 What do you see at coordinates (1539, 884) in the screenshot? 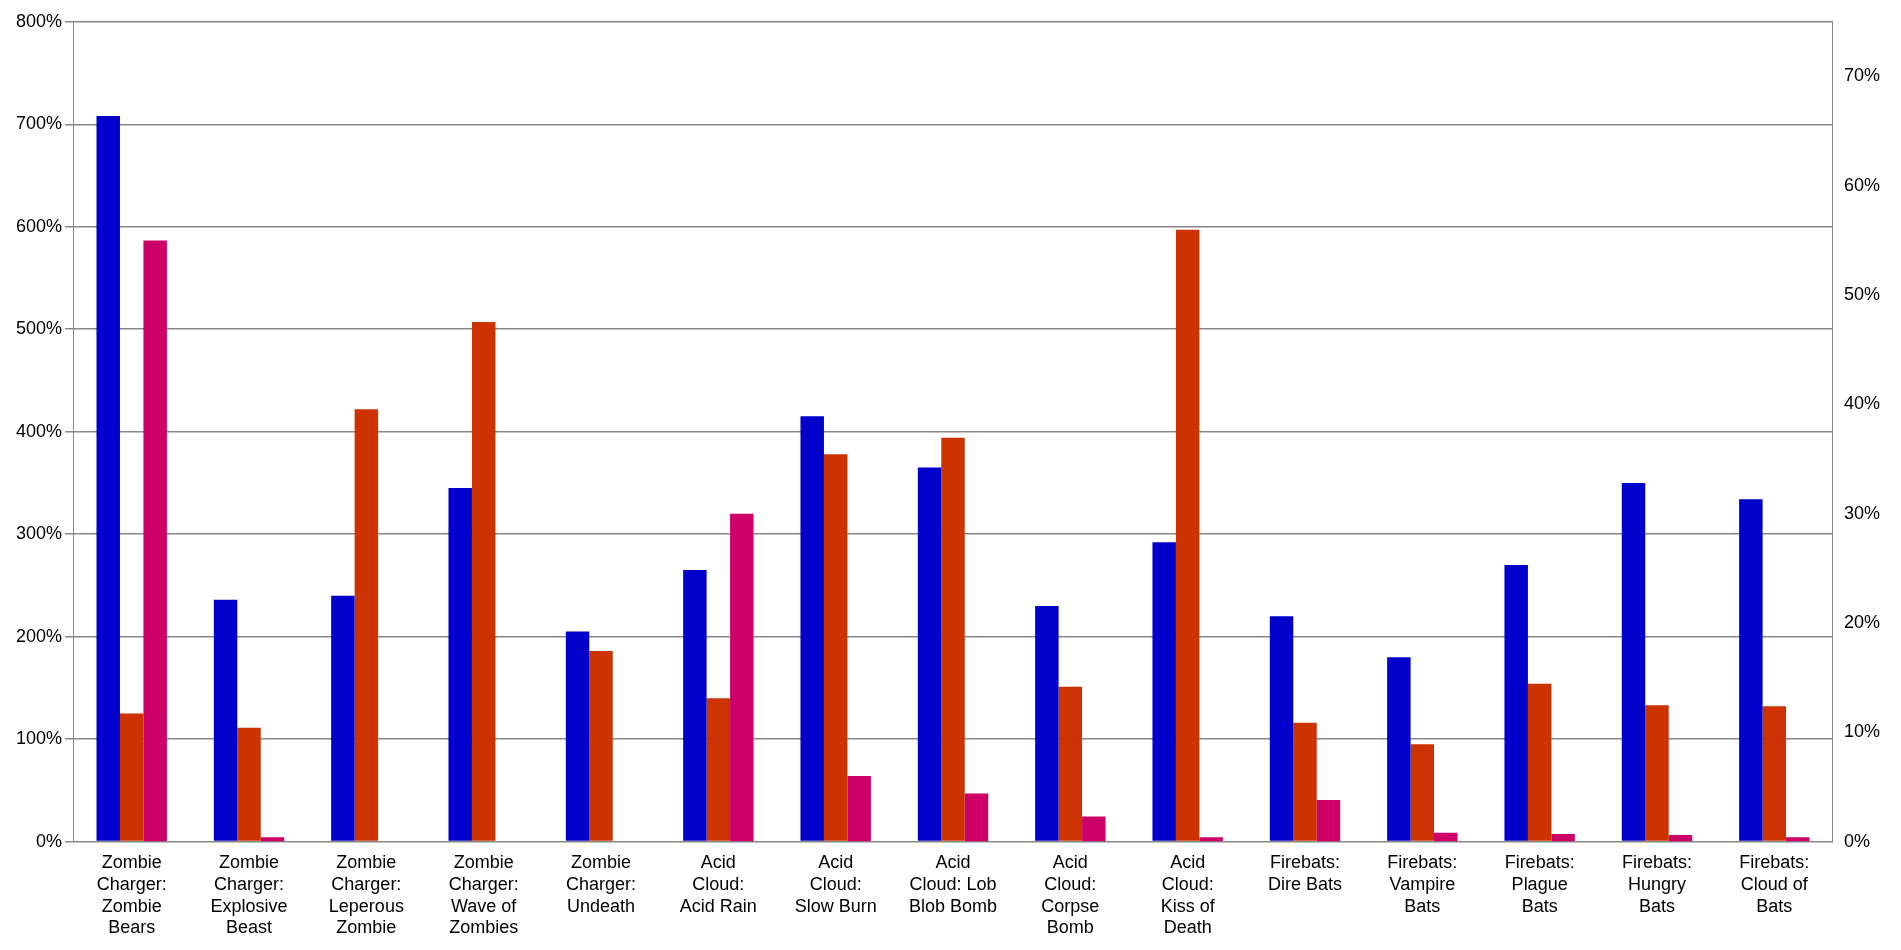
I see `x-tick-label: Firebats: Plague Bats` at bounding box center [1539, 884].